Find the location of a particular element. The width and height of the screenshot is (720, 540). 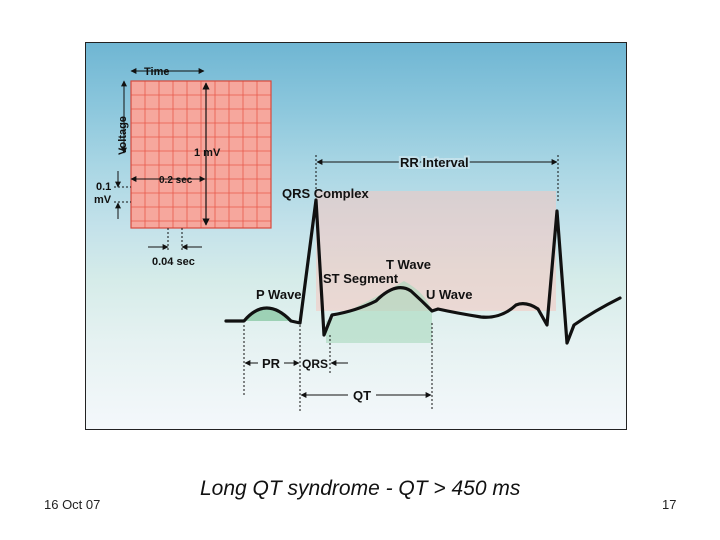

rr-shading is located at coordinates (436, 251).